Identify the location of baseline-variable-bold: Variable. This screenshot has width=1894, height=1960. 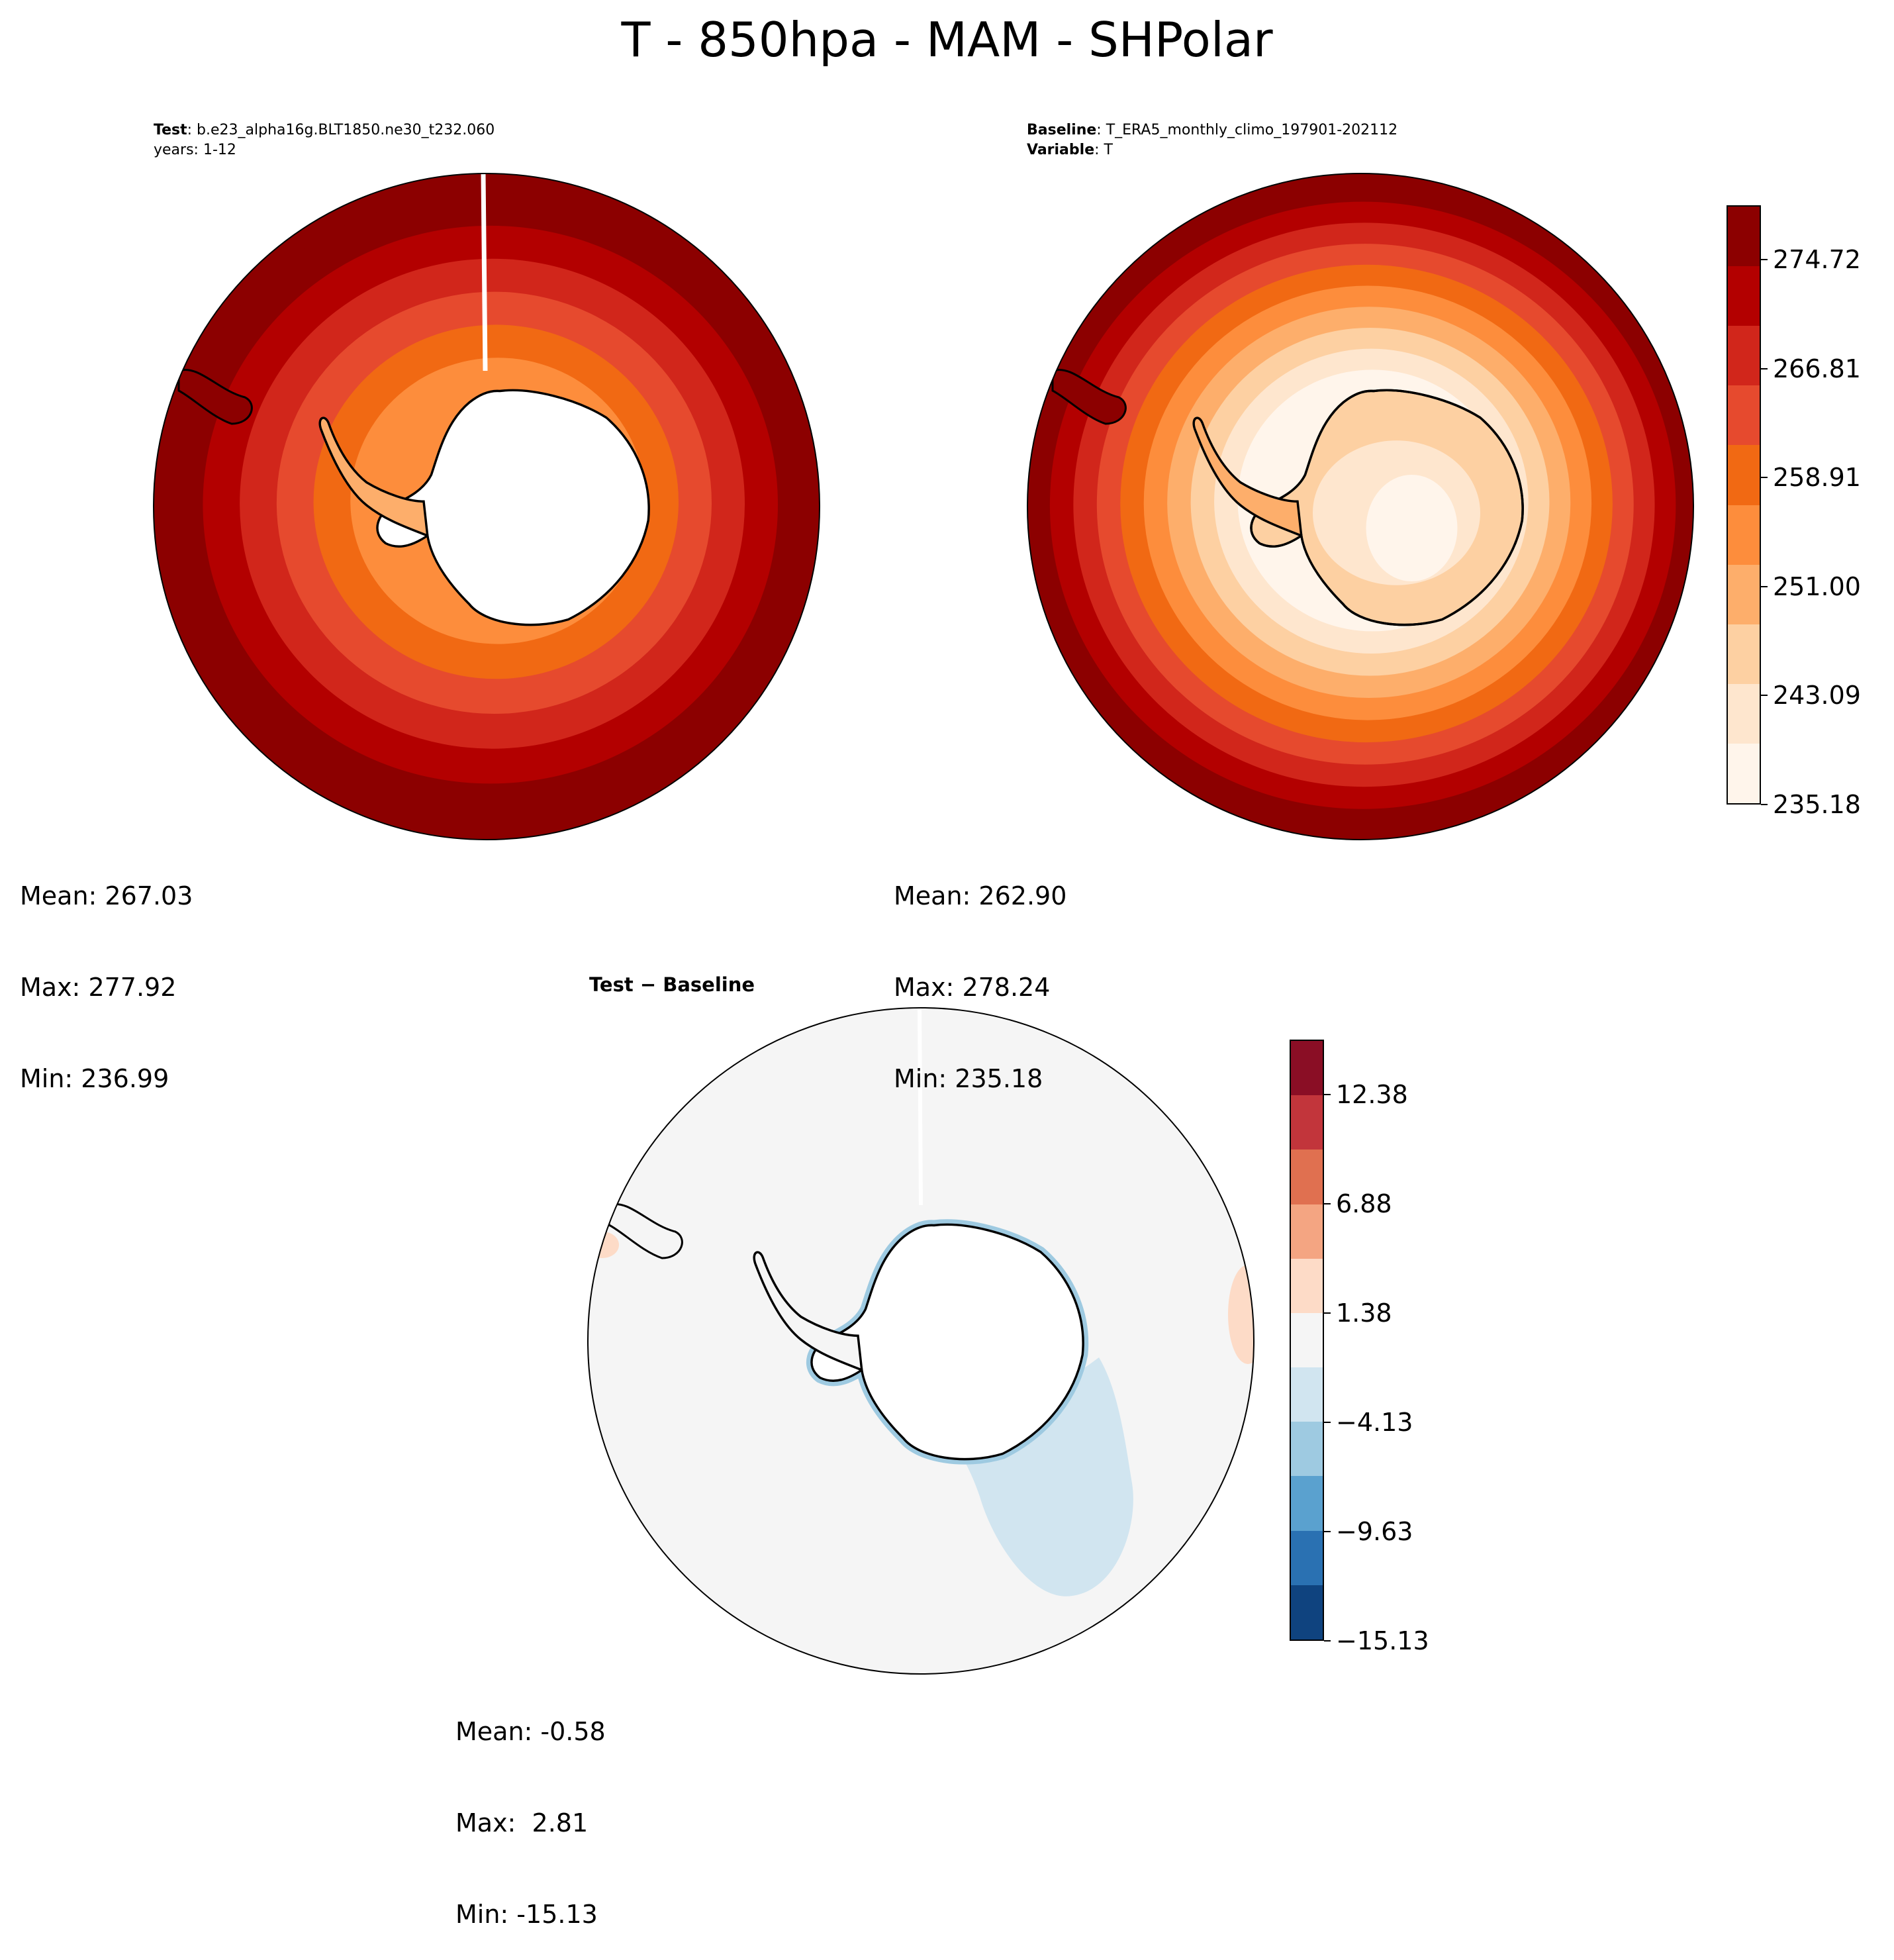
(1061, 150).